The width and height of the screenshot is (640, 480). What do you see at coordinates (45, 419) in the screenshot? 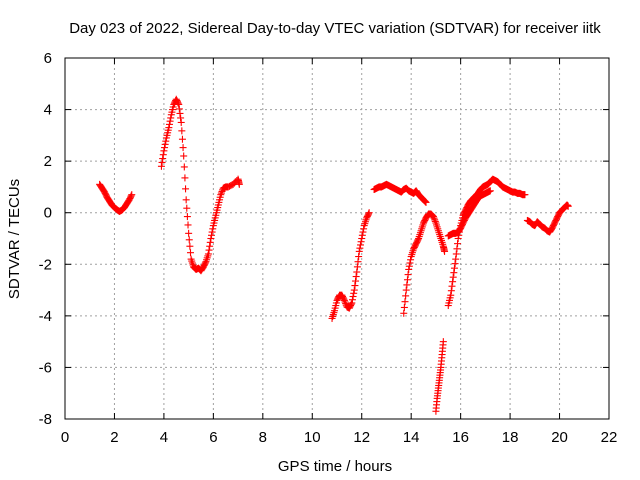
I see `y-tick-label: -8` at bounding box center [45, 419].